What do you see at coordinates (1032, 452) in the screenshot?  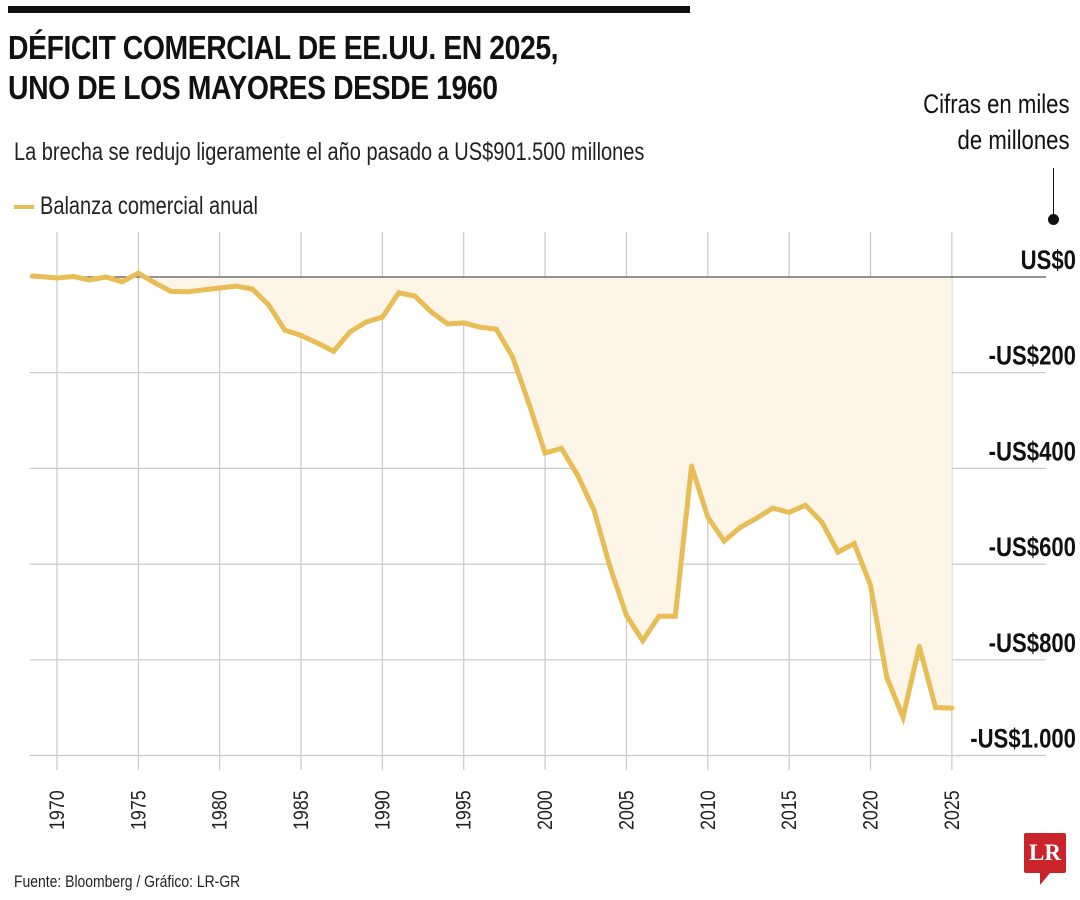 I see `y-tick-label: -US$400` at bounding box center [1032, 452].